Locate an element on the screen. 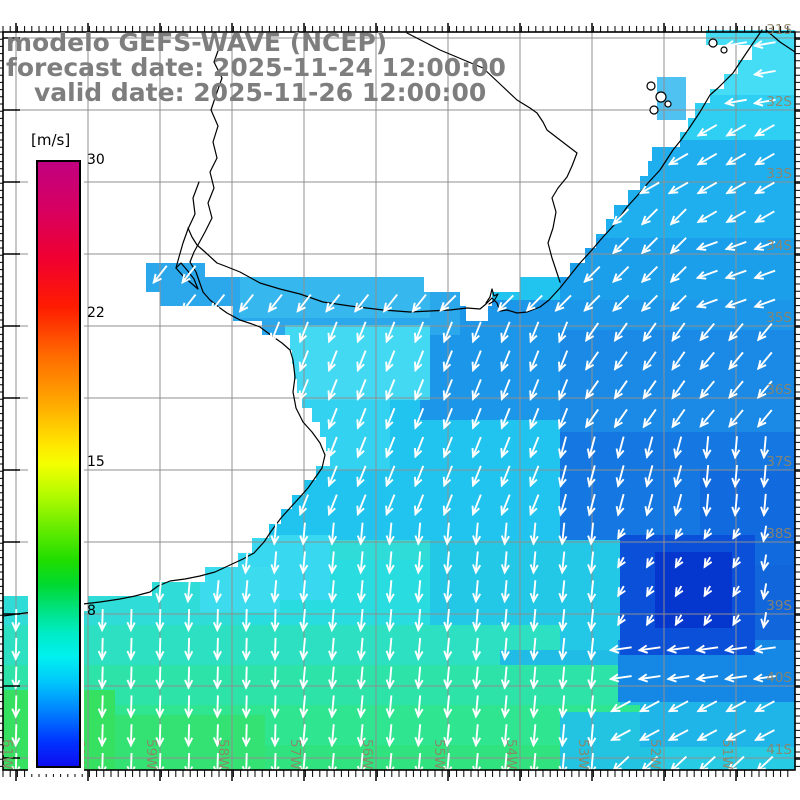 The height and width of the screenshot is (800, 800). longitude-label: 55W is located at coordinates (439, 754).